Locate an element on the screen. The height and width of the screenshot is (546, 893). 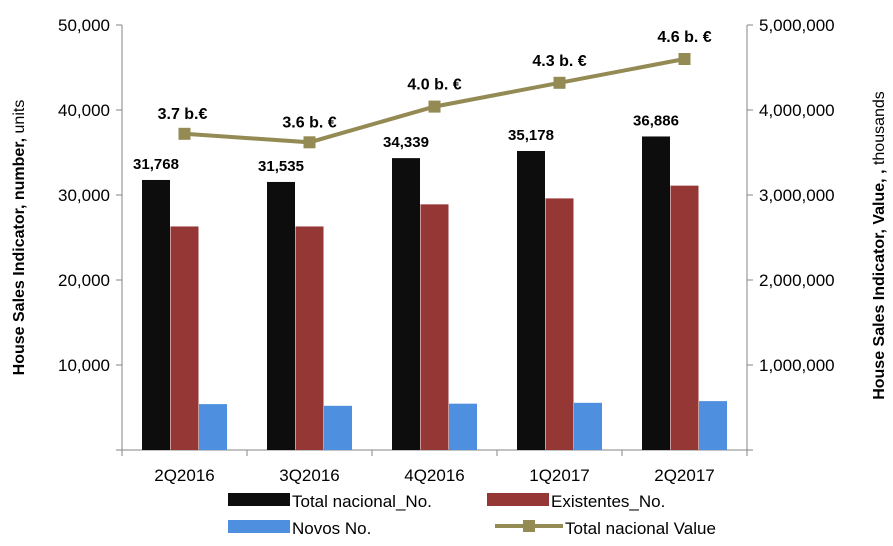
value-line is located at coordinates (434, 101).